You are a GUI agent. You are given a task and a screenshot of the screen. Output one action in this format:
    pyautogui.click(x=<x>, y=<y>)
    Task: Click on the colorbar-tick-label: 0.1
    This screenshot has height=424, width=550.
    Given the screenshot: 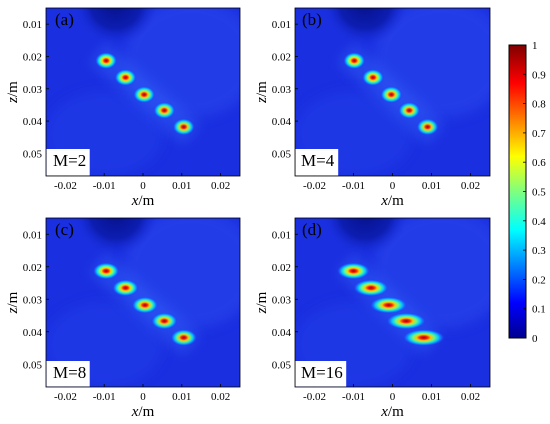 What is the action you would take?
    pyautogui.click(x=539, y=310)
    